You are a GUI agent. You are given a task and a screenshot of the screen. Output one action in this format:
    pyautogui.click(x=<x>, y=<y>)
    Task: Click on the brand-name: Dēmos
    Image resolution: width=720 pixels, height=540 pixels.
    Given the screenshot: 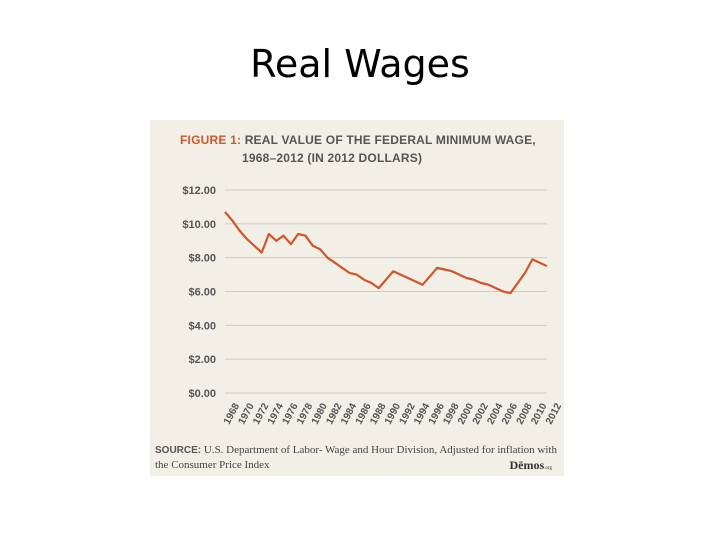 What is the action you would take?
    pyautogui.click(x=527, y=465)
    